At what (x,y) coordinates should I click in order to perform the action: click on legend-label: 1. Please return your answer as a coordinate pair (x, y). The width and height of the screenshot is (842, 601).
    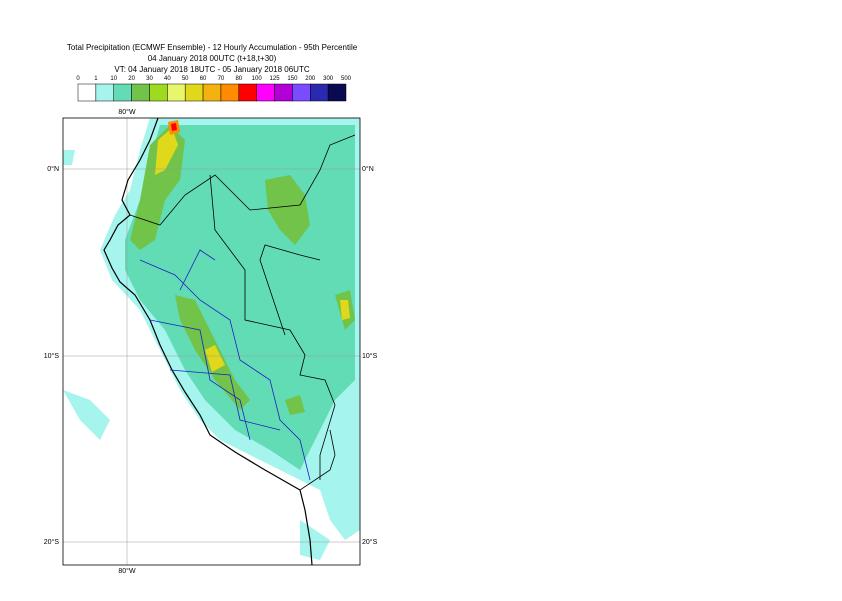
    Looking at the image, I should click on (96, 79).